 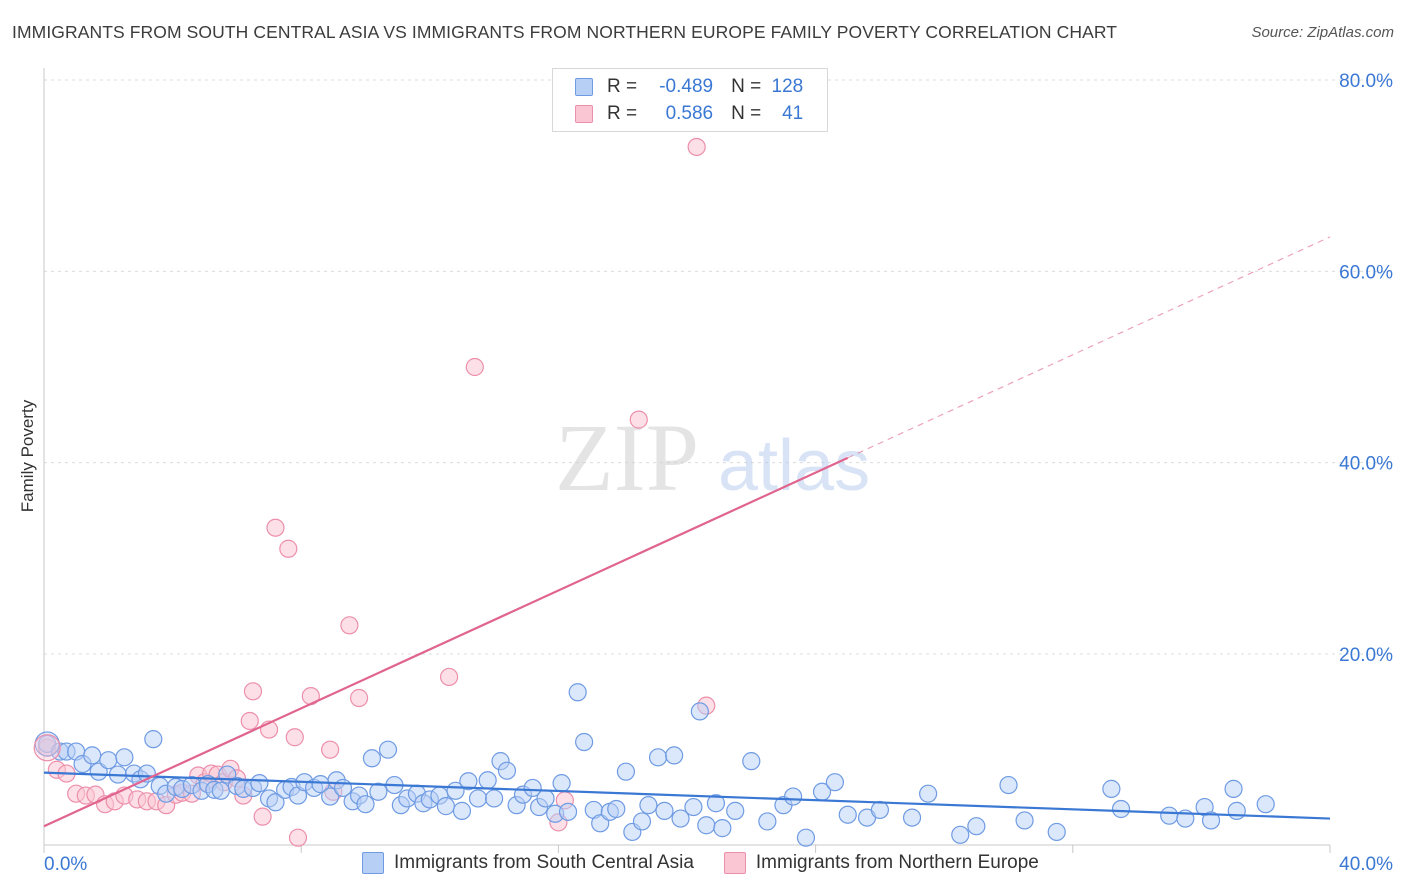 I want to click on legend-row-northern-europe: R = 0.586 N = 41, so click(x=689, y=114).